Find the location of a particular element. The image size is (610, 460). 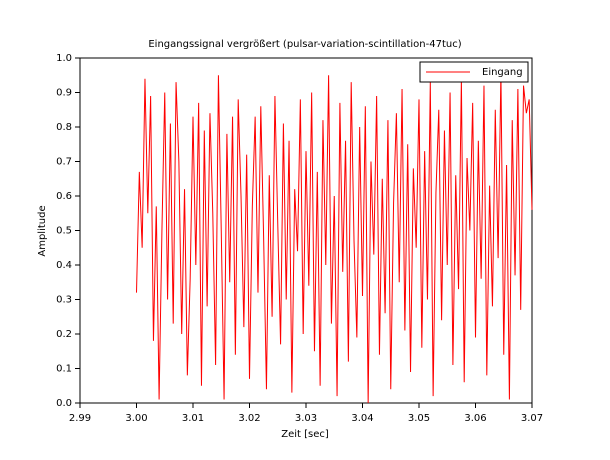

y-tick-label: 0.7 is located at coordinates (64, 162).